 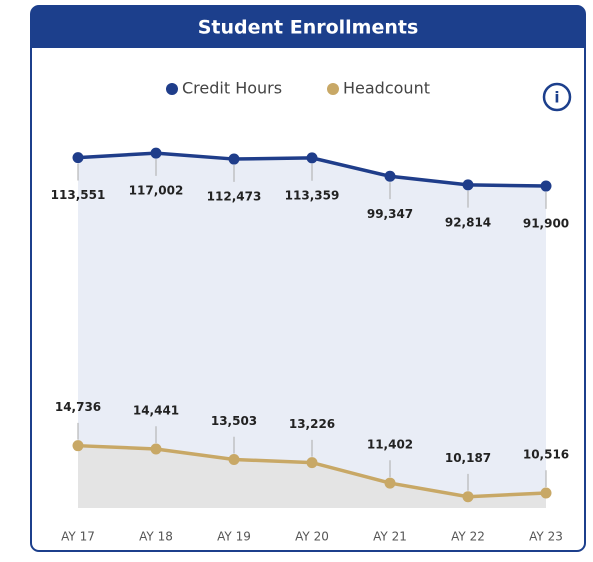 I want to click on x-tick-label: AY 23, so click(x=546, y=537).